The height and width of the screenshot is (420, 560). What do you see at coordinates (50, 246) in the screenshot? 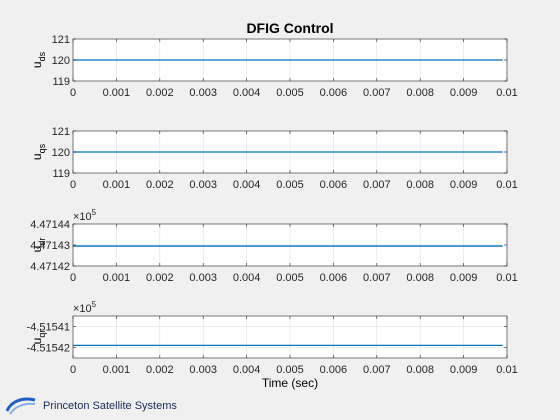
I see `y-tick-label: 4.47143` at bounding box center [50, 246].